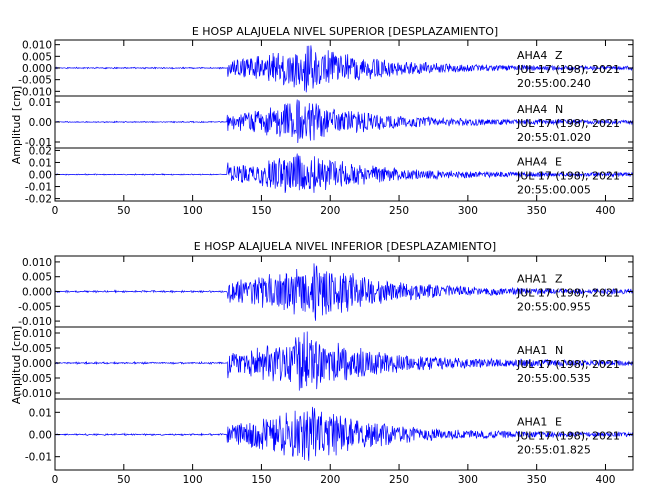 This screenshot has width=650, height=500. I want to click on y-axis-label-lower: Amplitud [cm], so click(16, 365).